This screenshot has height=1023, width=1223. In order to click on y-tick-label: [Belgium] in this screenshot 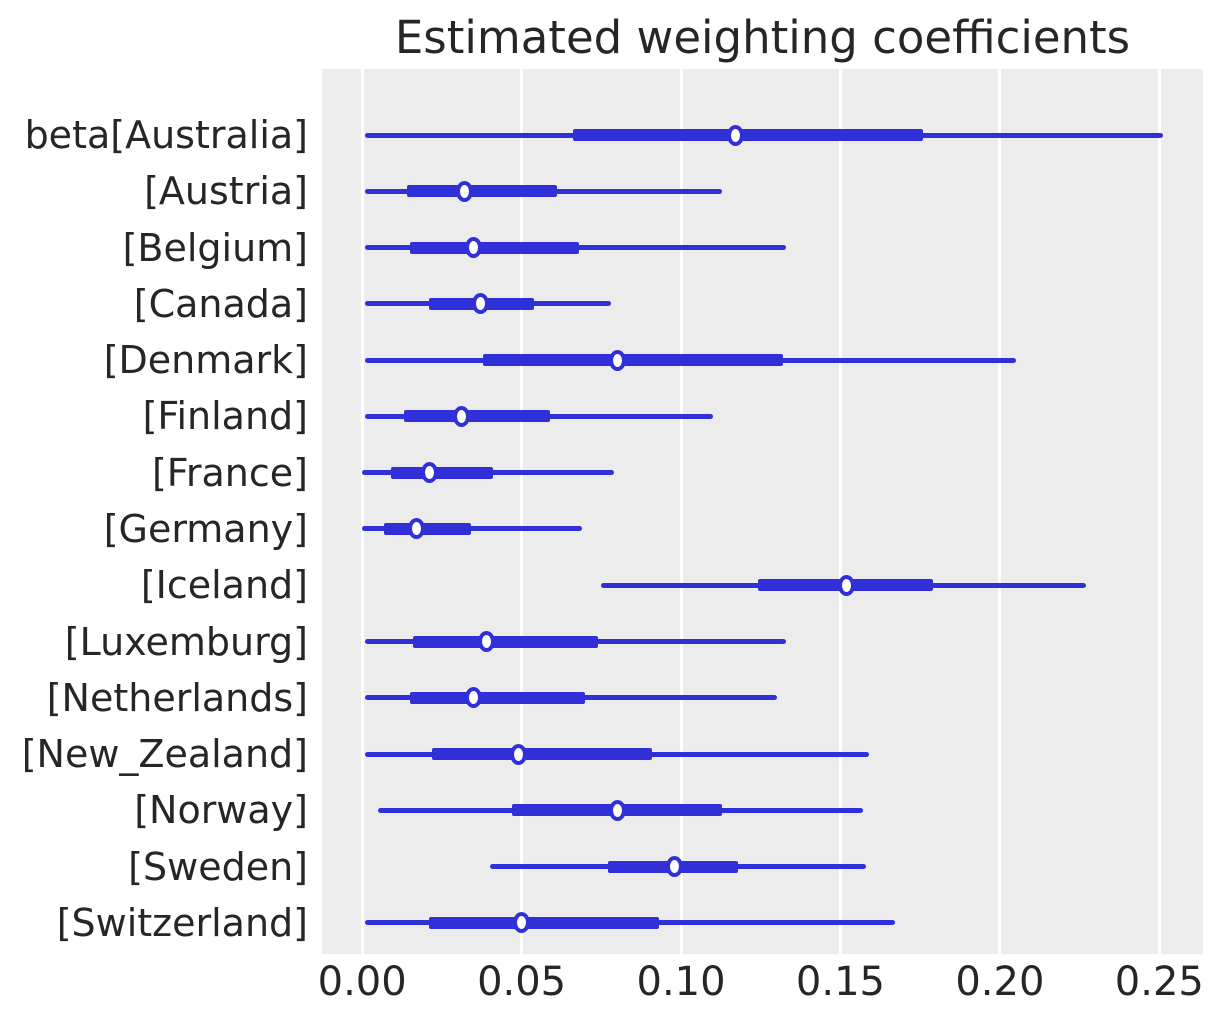, I will do `click(215, 247)`.